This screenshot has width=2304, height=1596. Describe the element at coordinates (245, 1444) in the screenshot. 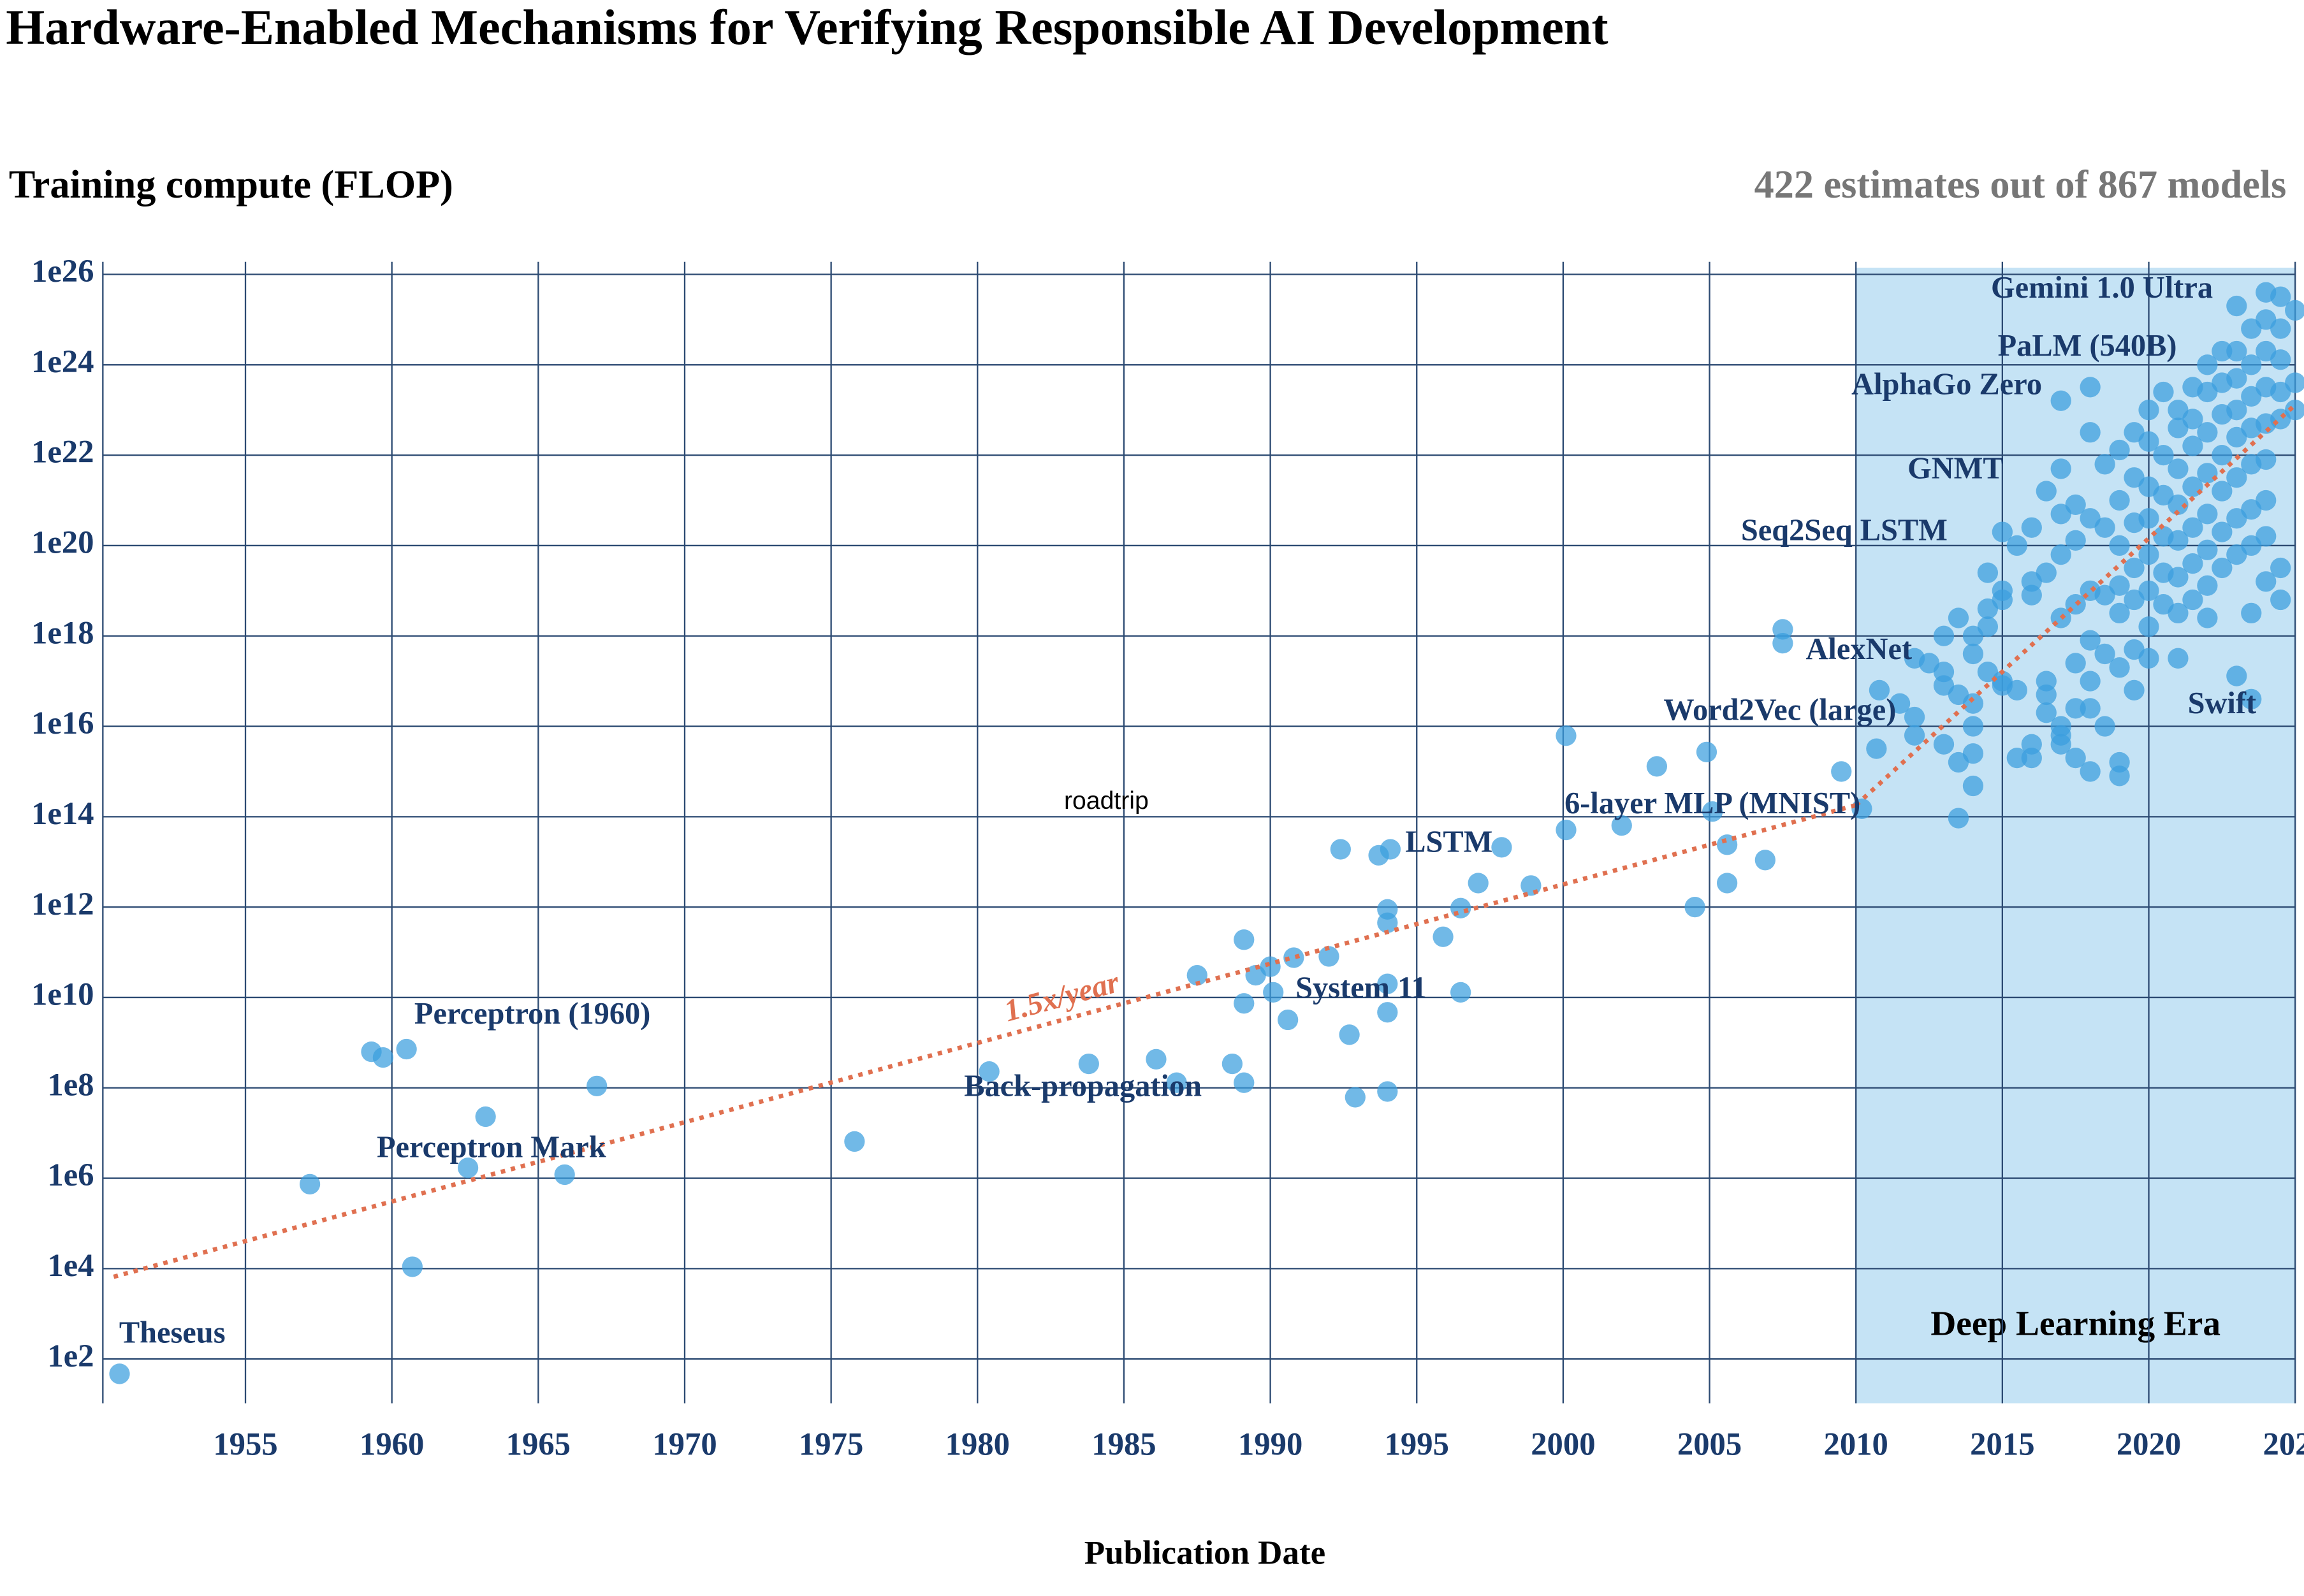

I see `x-tick-label: 1955` at that location.